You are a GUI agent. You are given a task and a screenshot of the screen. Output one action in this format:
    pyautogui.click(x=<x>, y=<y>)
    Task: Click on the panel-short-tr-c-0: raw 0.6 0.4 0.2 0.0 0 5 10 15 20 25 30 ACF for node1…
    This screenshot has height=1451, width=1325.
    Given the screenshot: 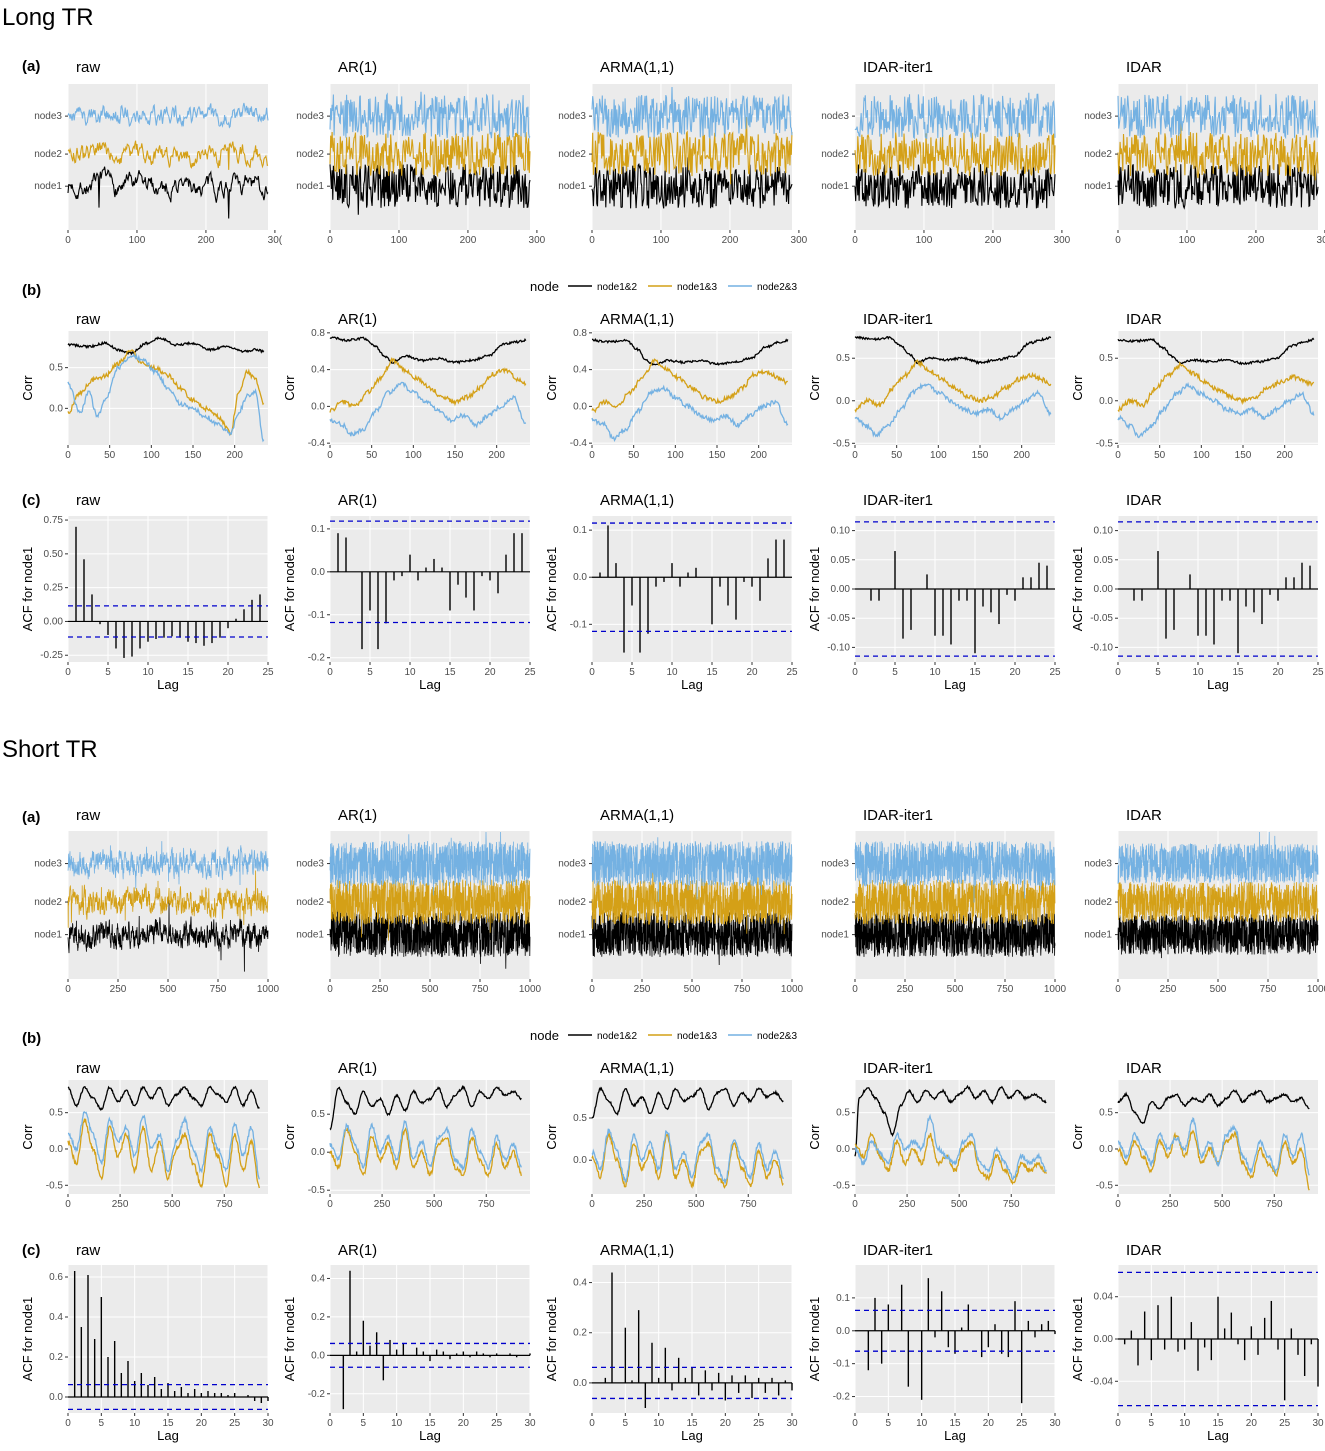 What is the action you would take?
    pyautogui.click(x=147, y=1342)
    